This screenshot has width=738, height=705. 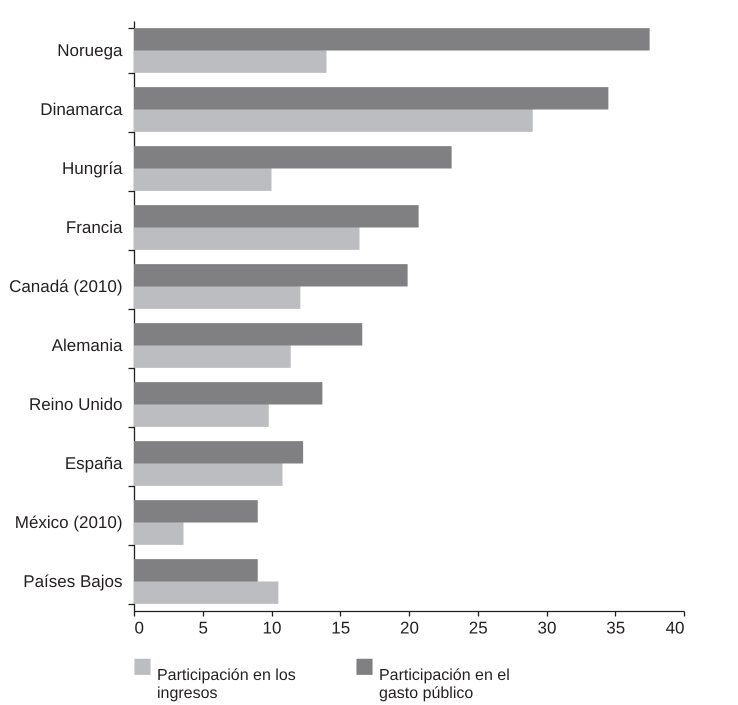 I want to click on y-tick-label: Canadá (2010), so click(x=65, y=286).